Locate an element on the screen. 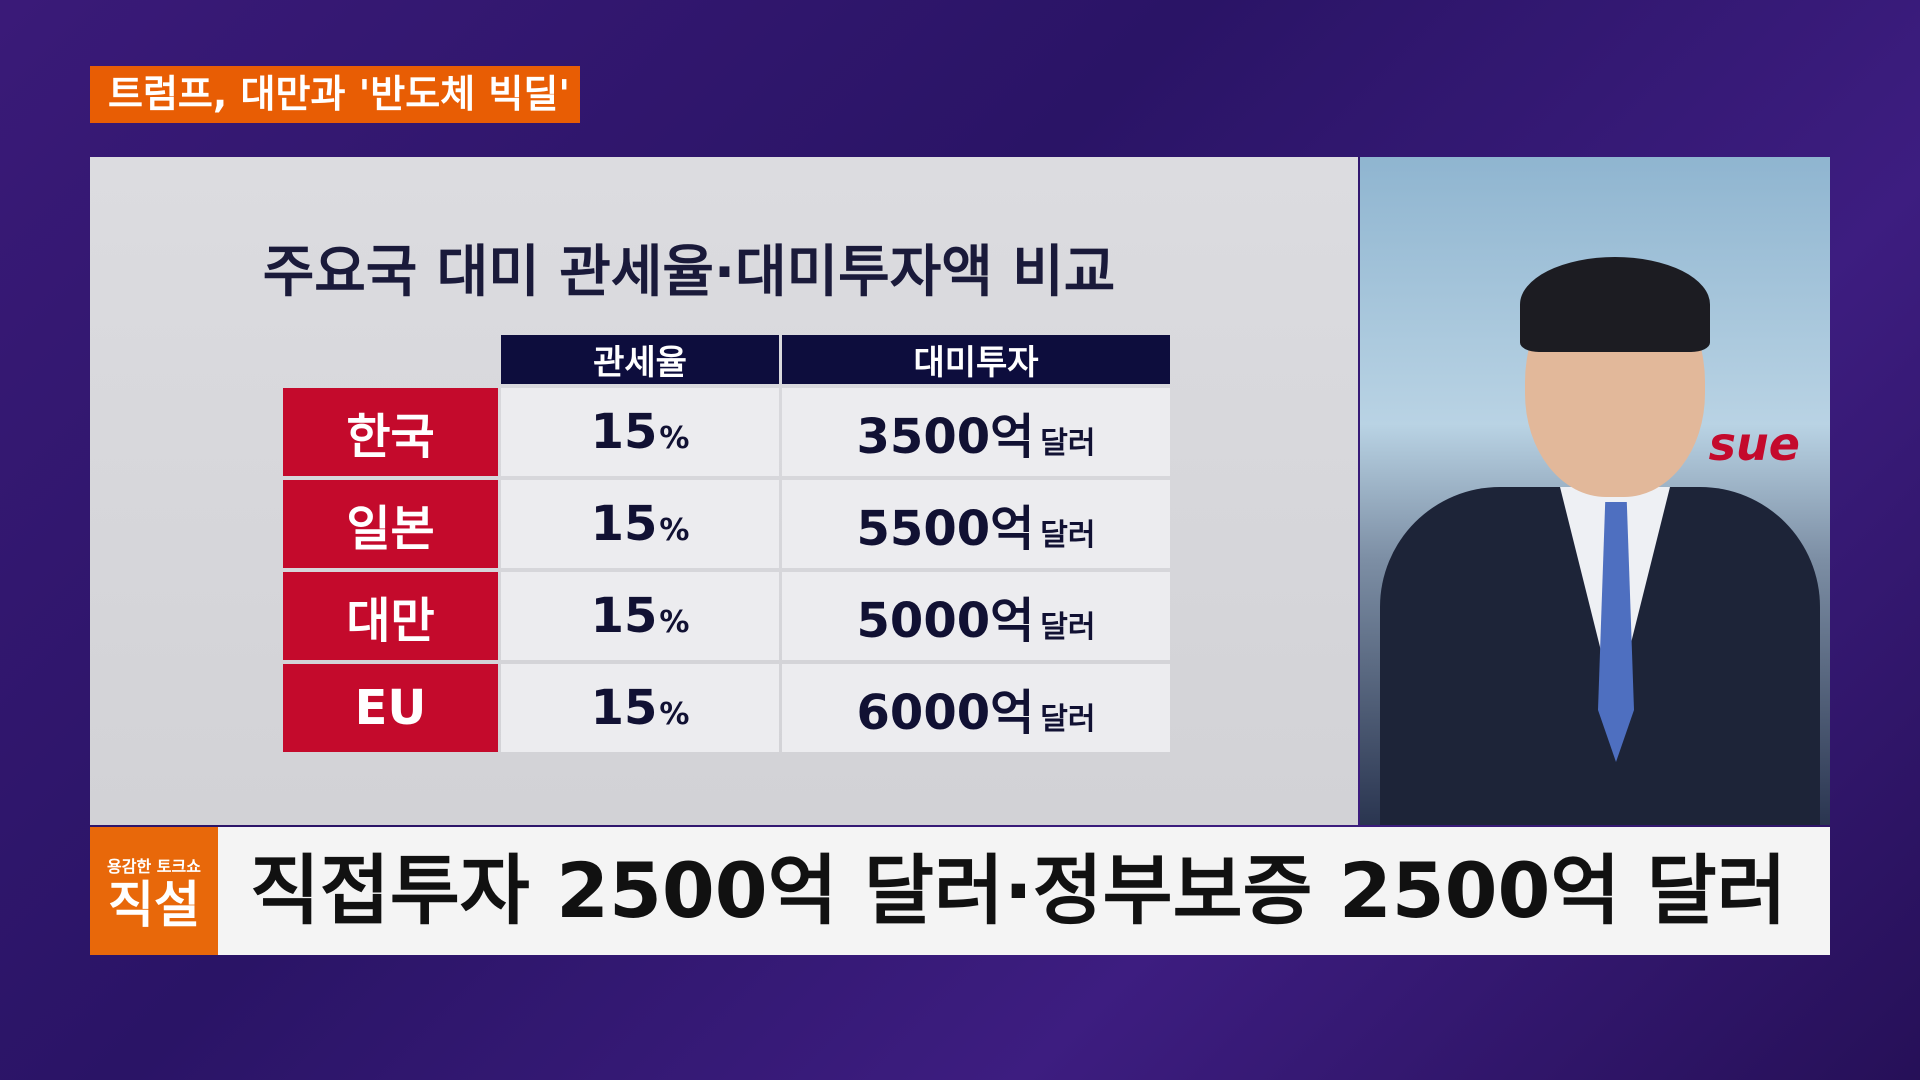 This screenshot has width=1920, height=1080. country-label: 일본 is located at coordinates (390, 524).